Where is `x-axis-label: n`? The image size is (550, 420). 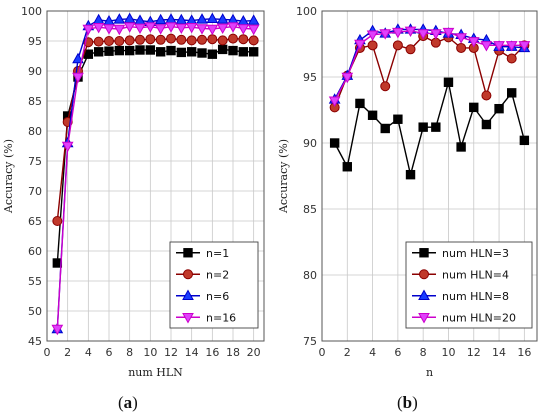 x-axis-label: n is located at coordinates (429, 372).